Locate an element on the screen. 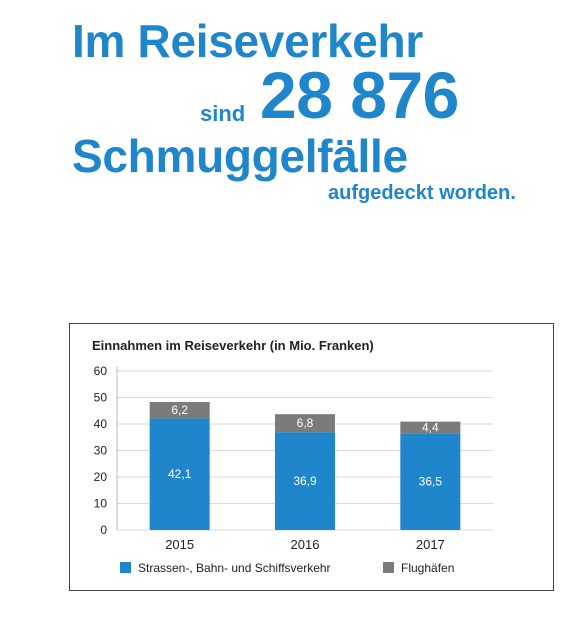 The width and height of the screenshot is (582, 631). headline-line-3: Schmuggelfälle is located at coordinates (240, 156).